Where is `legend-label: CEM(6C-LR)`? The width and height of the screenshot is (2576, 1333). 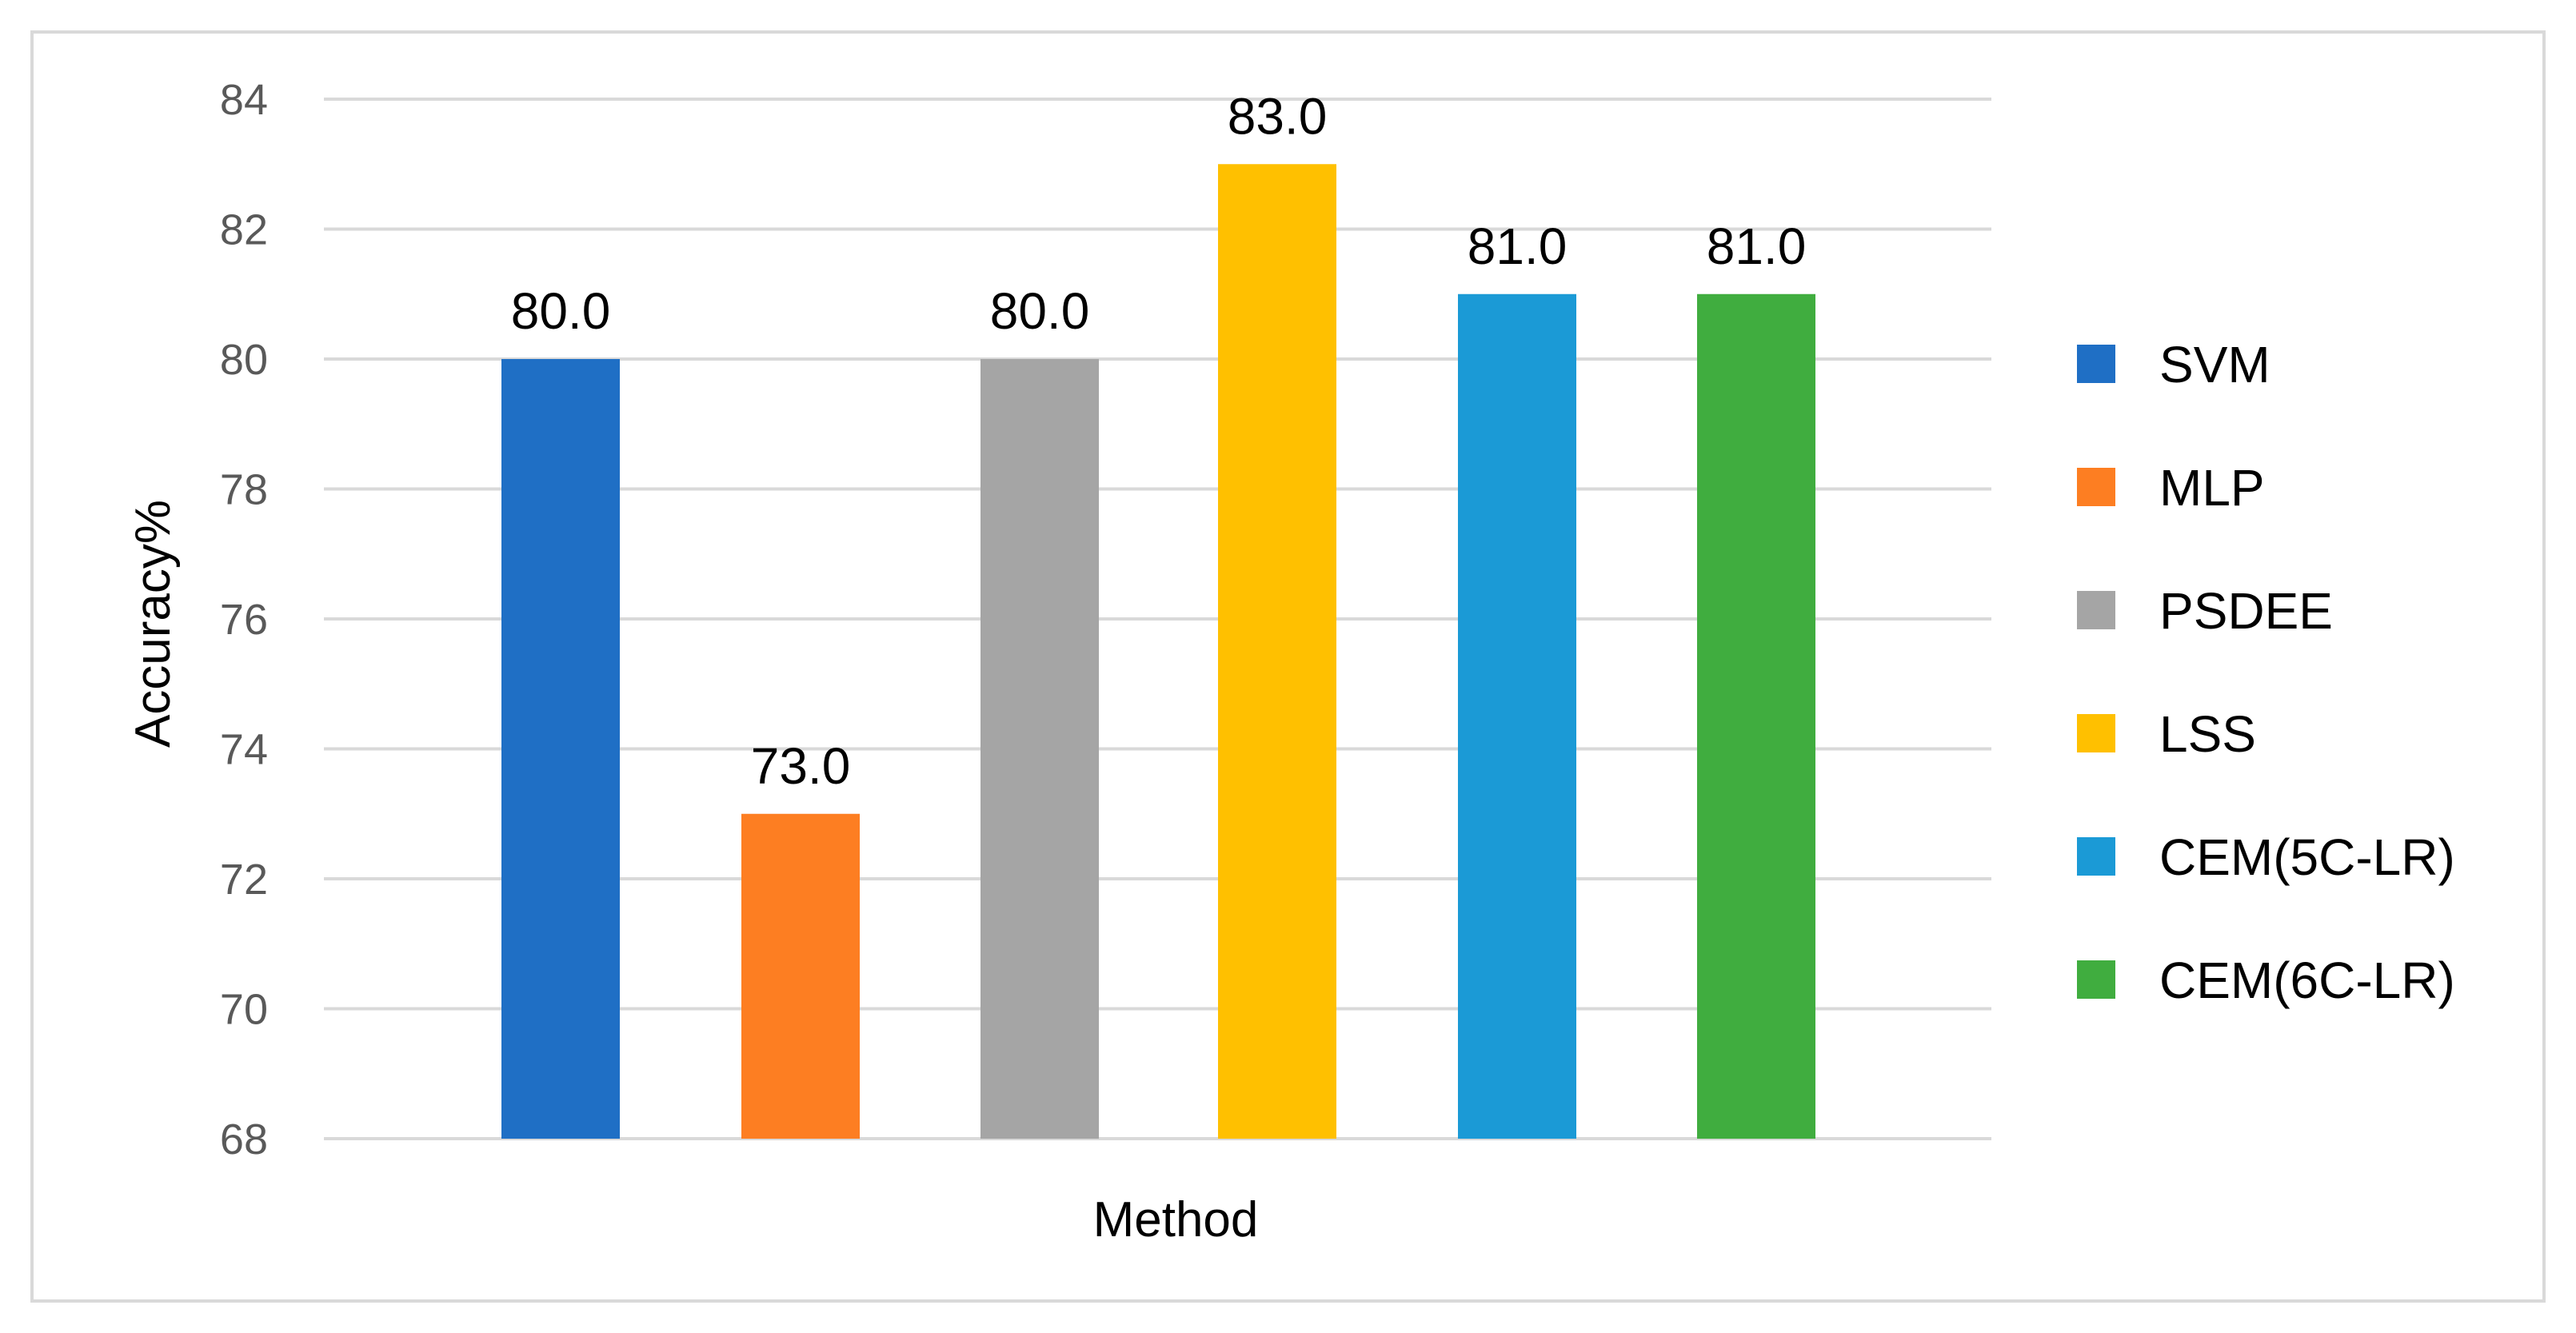 legend-label: CEM(6C-LR) is located at coordinates (2307, 980).